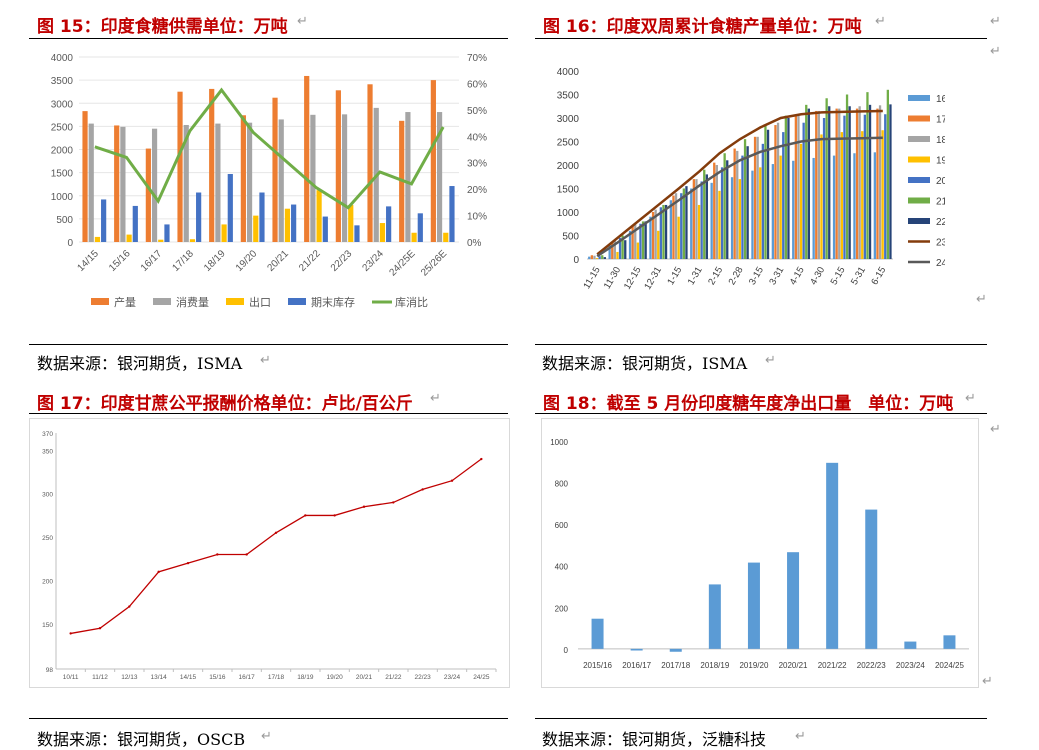 The width and height of the screenshot is (1039, 750). What do you see at coordinates (793, 665) in the screenshot?
I see `x-tick-label: 2020/21` at bounding box center [793, 665].